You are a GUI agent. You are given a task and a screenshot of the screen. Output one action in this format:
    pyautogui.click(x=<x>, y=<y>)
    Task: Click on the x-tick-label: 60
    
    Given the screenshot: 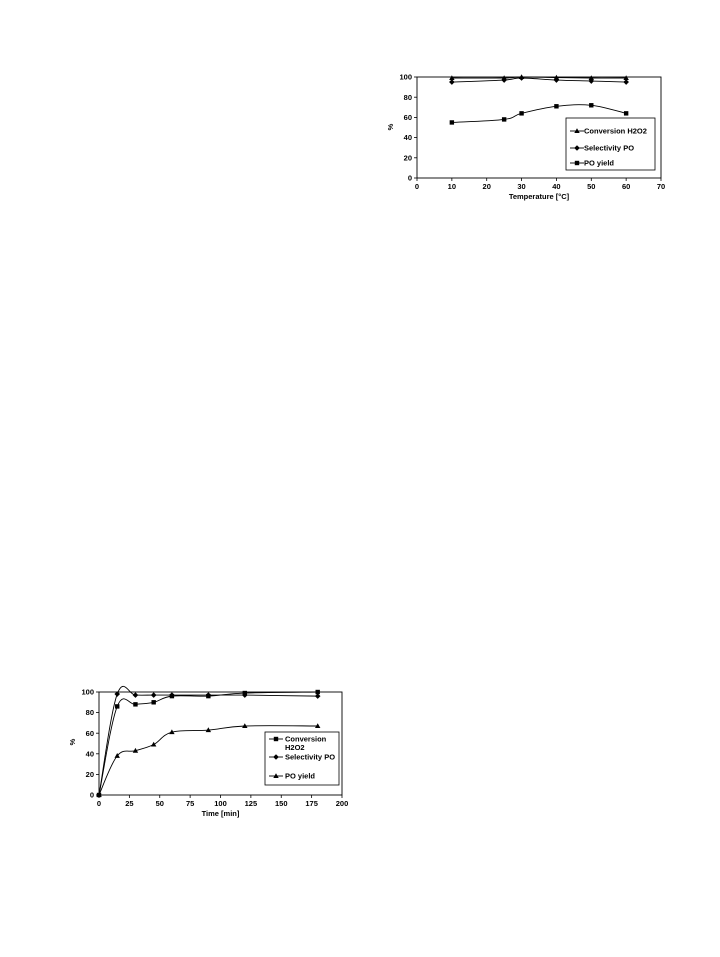 What is the action you would take?
    pyautogui.click(x=626, y=186)
    